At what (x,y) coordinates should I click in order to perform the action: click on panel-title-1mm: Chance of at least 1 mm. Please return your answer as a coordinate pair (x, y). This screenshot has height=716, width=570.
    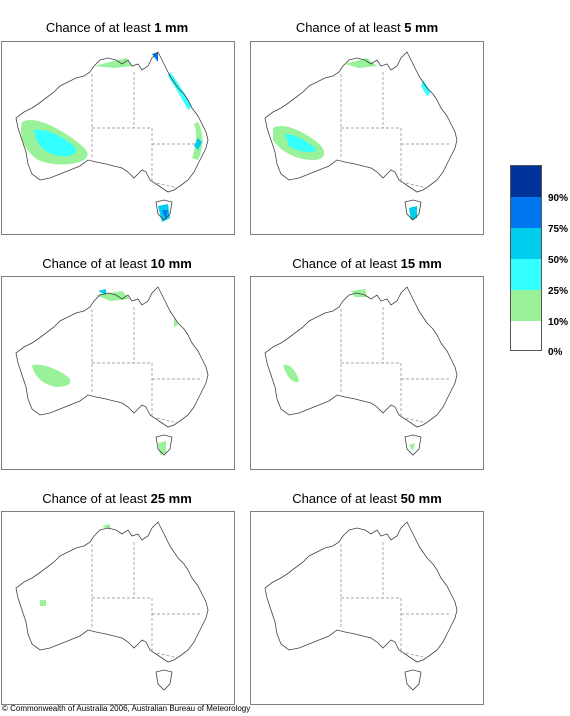
    Looking at the image, I should click on (117, 27).